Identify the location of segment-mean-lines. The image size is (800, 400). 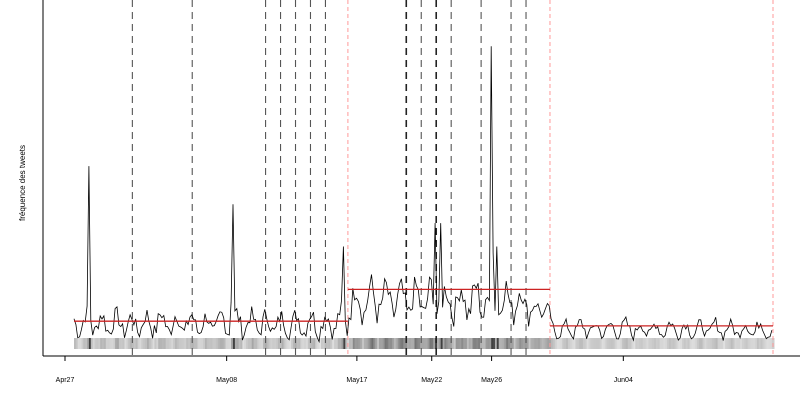
(423, 307).